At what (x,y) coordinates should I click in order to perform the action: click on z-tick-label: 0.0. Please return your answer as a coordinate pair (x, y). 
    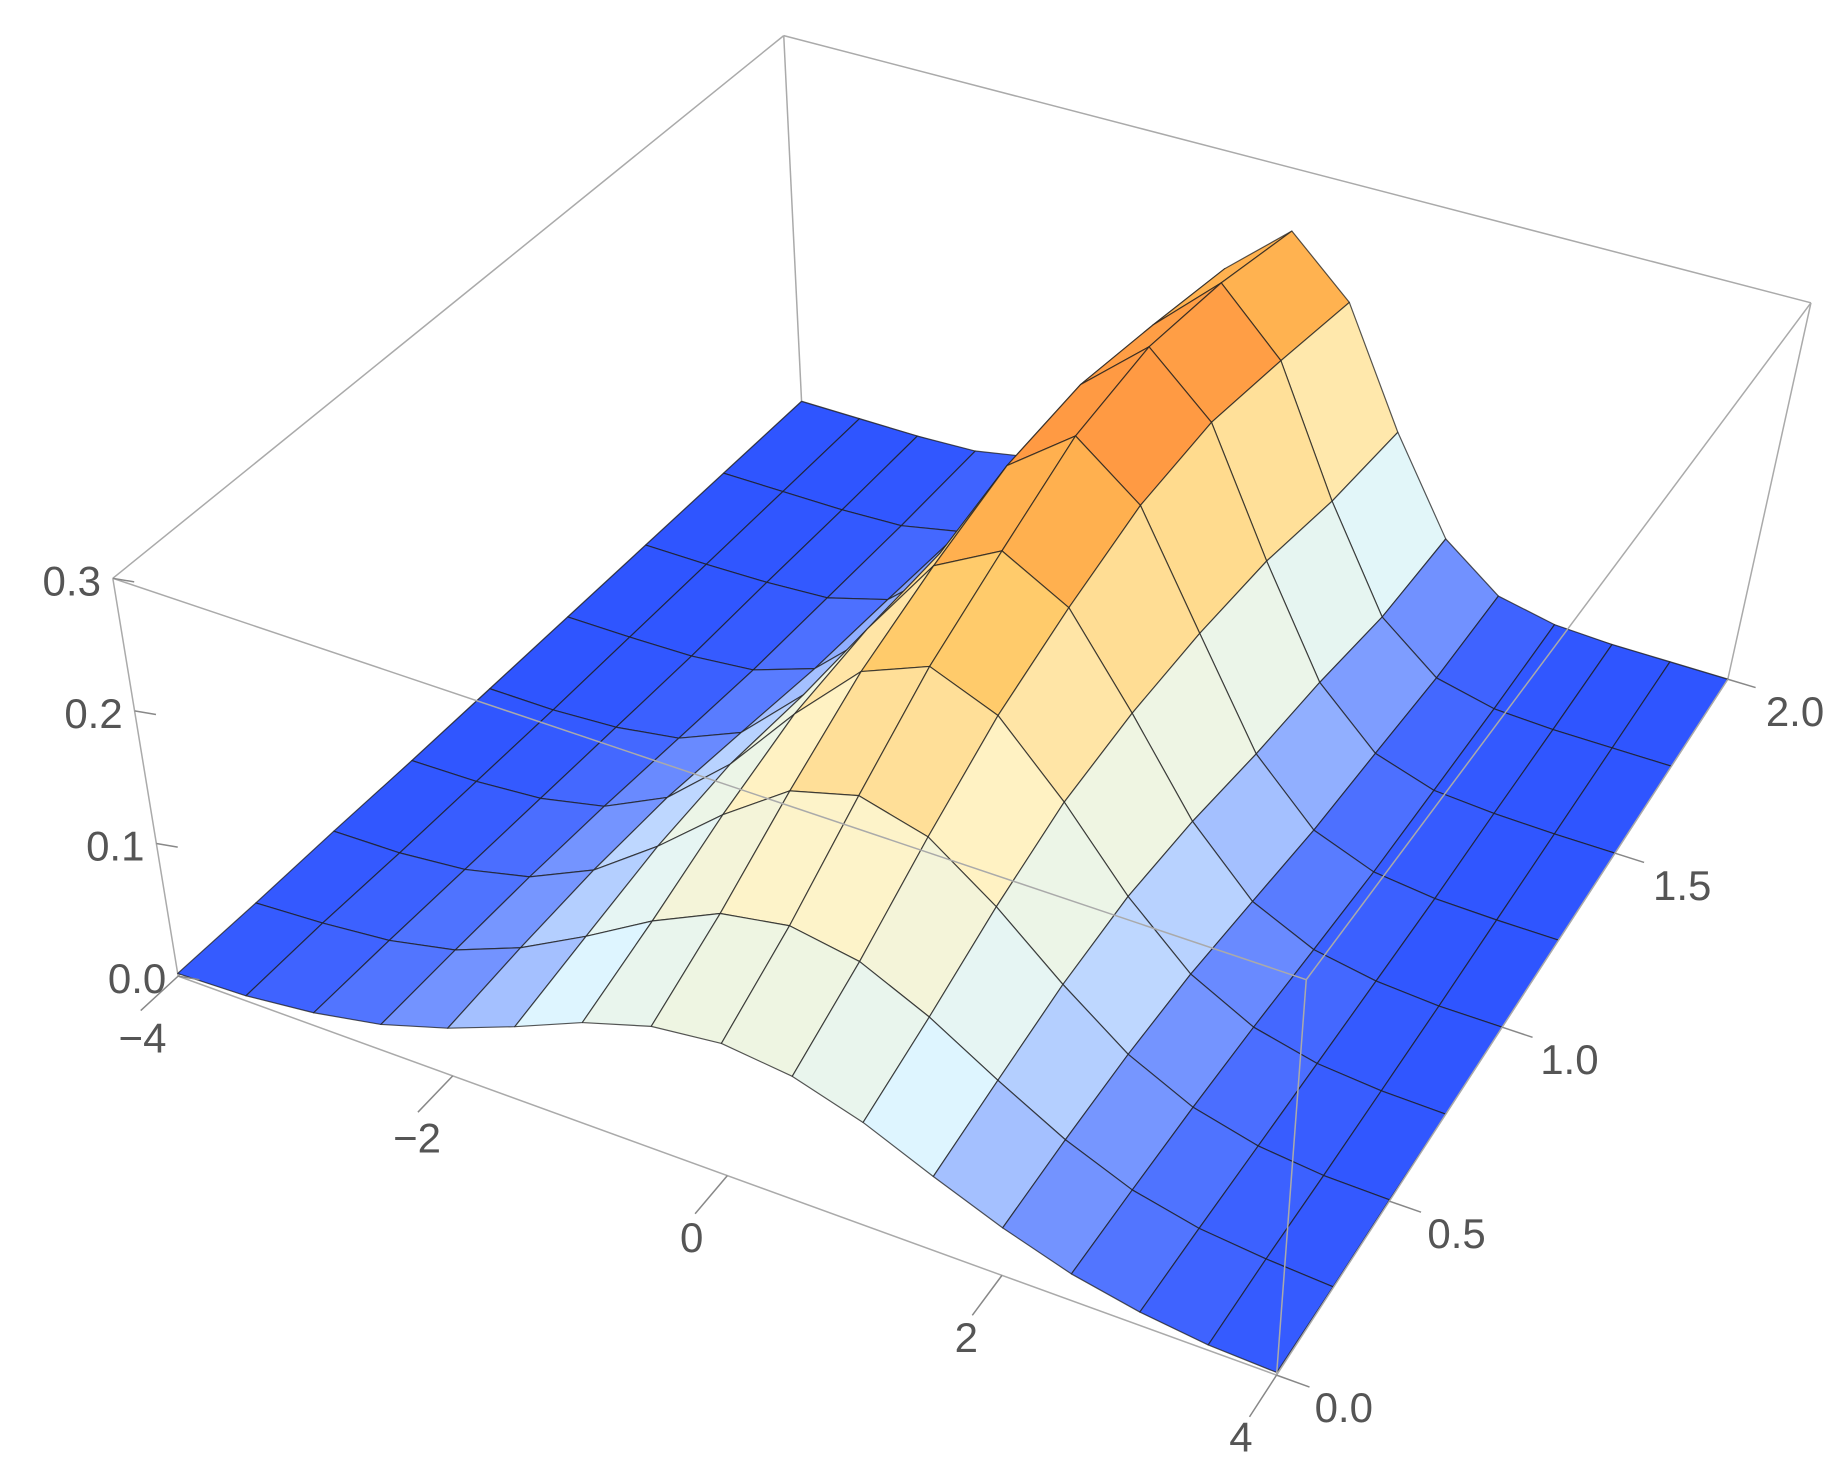
    Looking at the image, I should click on (137, 978).